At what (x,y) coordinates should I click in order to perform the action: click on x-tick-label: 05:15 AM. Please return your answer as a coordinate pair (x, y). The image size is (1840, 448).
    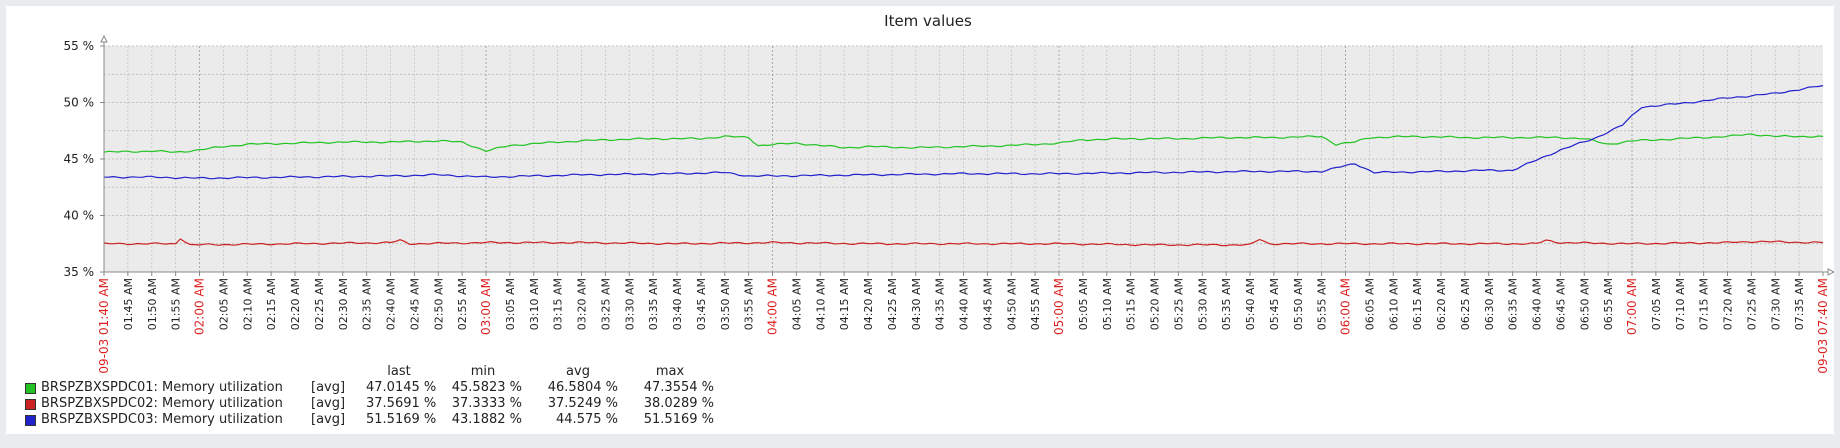
    Looking at the image, I should click on (1131, 304).